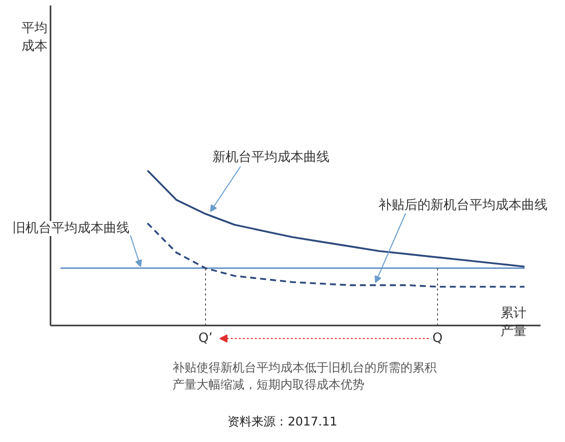 The height and width of the screenshot is (442, 565). What do you see at coordinates (71, 228) in the screenshot?
I see `text: 旧机台平均成本曲线` at bounding box center [71, 228].